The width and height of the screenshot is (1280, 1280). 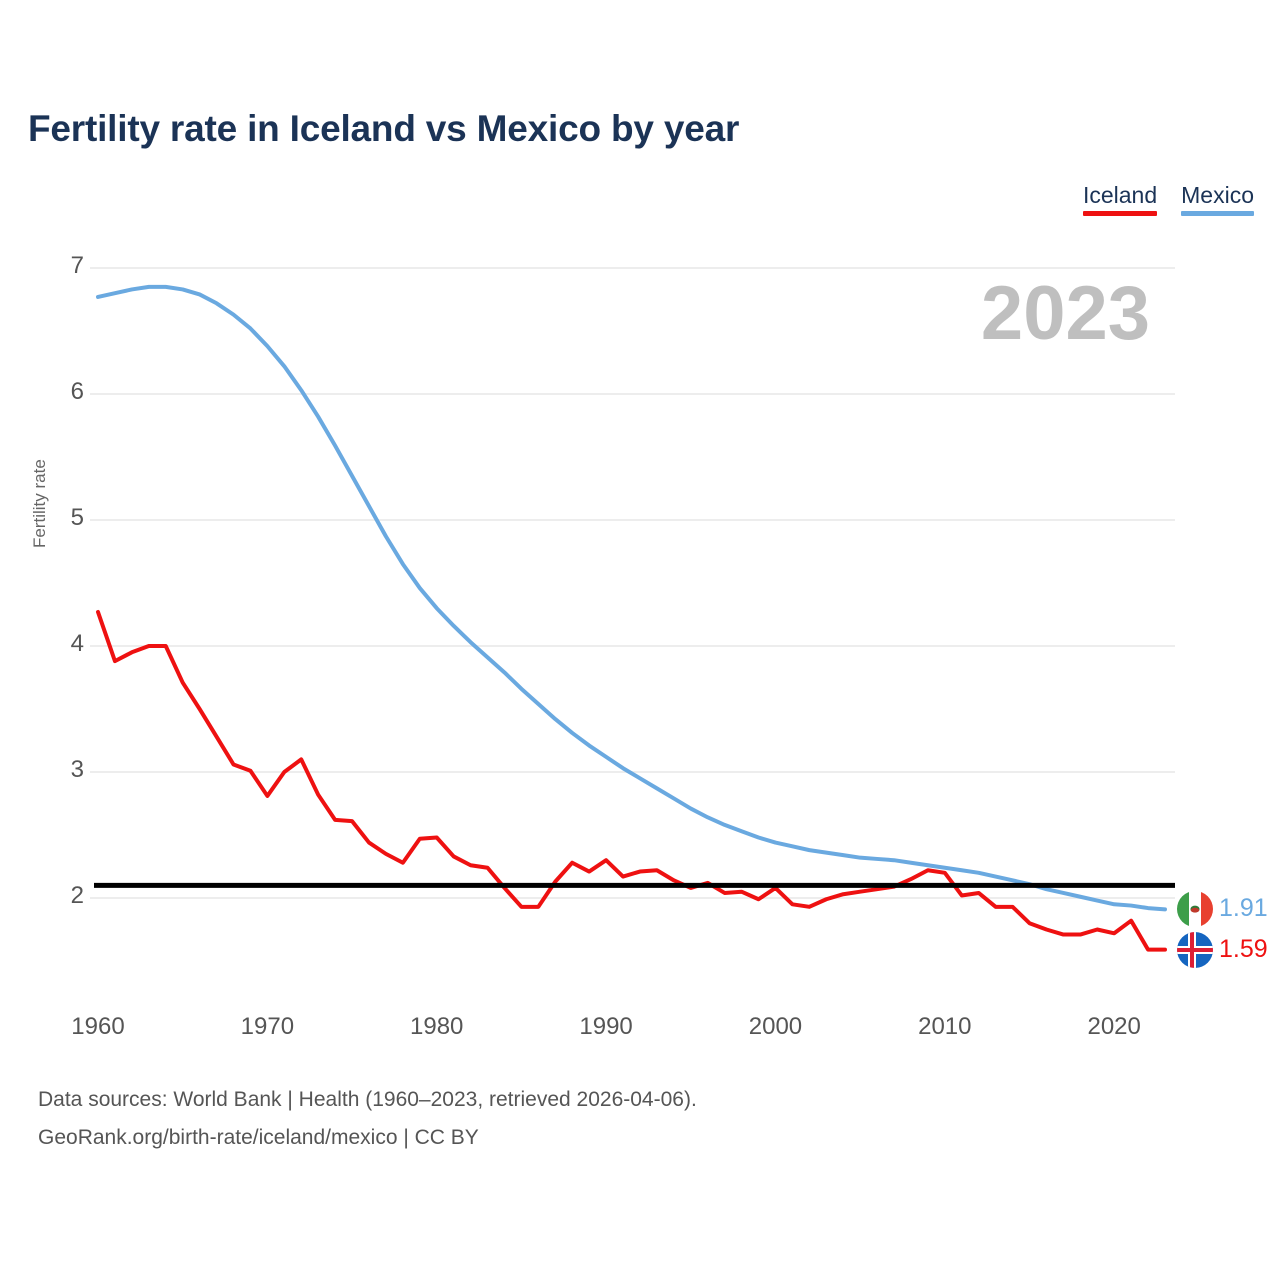 What do you see at coordinates (1195, 949) in the screenshot?
I see `iceland-flag-icon` at bounding box center [1195, 949].